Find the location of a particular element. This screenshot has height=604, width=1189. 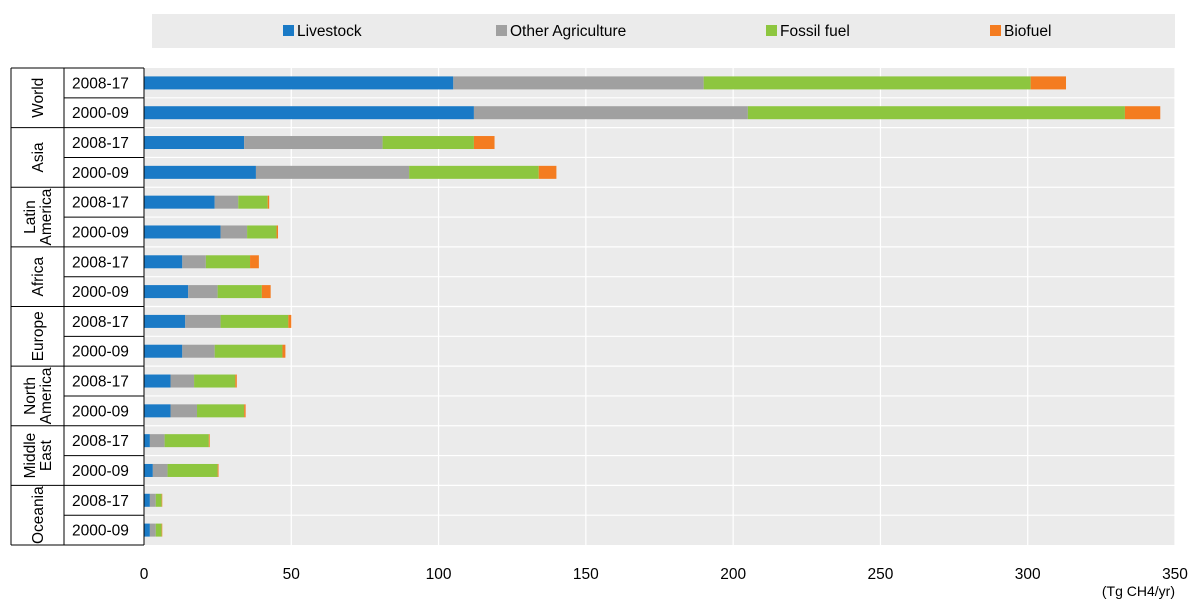

region-label-line: North is located at coordinates (30, 396).